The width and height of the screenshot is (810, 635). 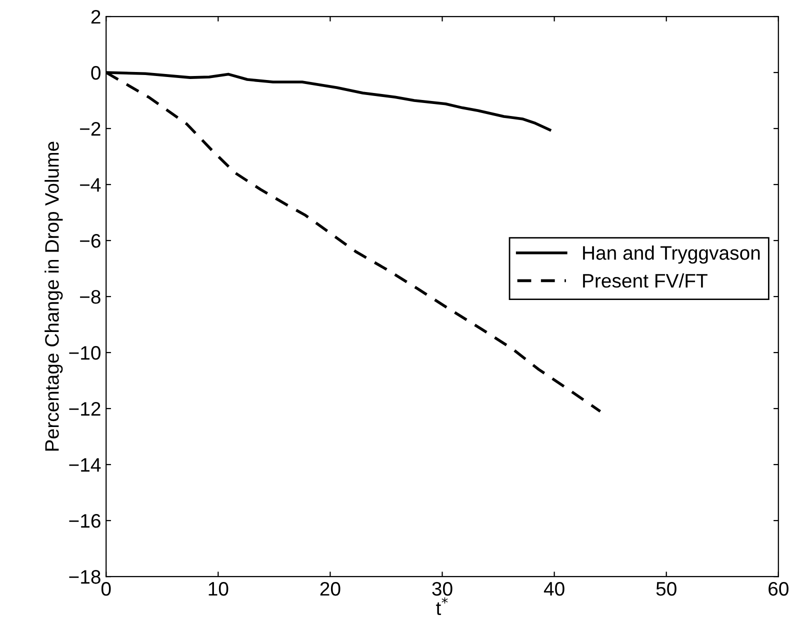 What do you see at coordinates (95, 73) in the screenshot?
I see `y-tick-label: 0` at bounding box center [95, 73].